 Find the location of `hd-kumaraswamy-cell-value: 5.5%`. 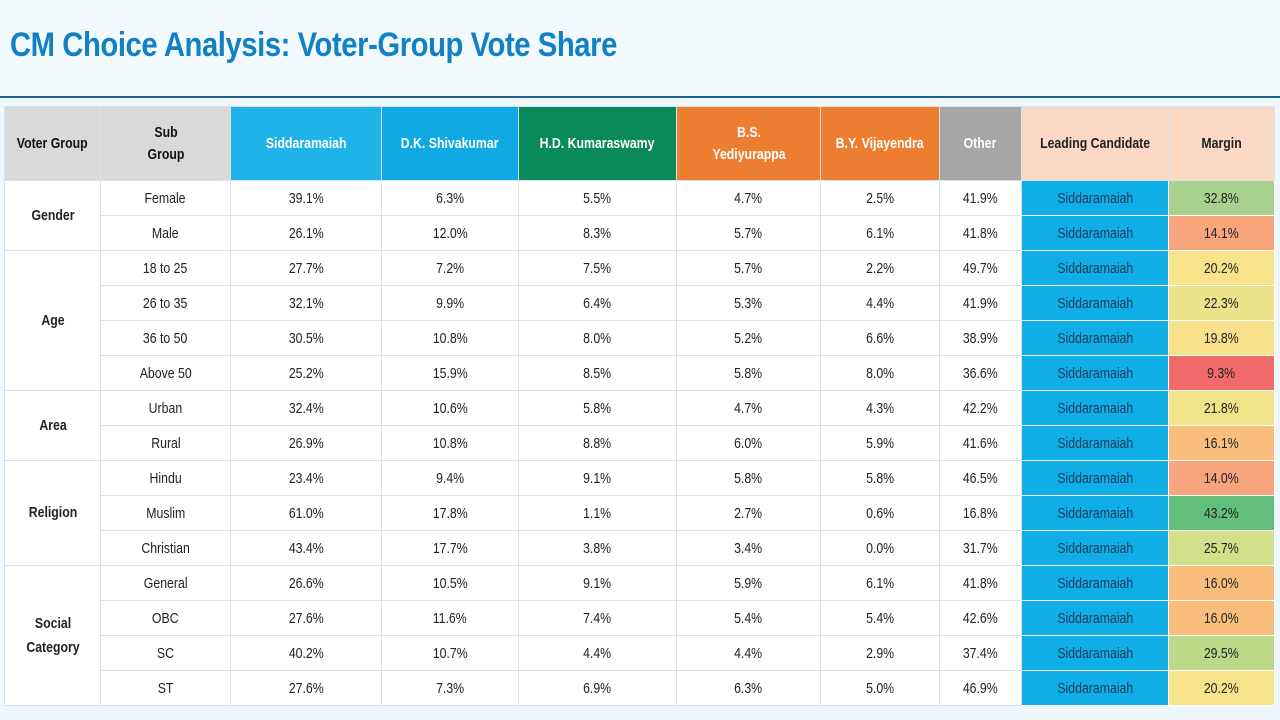

hd-kumaraswamy-cell-value: 5.5% is located at coordinates (597, 198).